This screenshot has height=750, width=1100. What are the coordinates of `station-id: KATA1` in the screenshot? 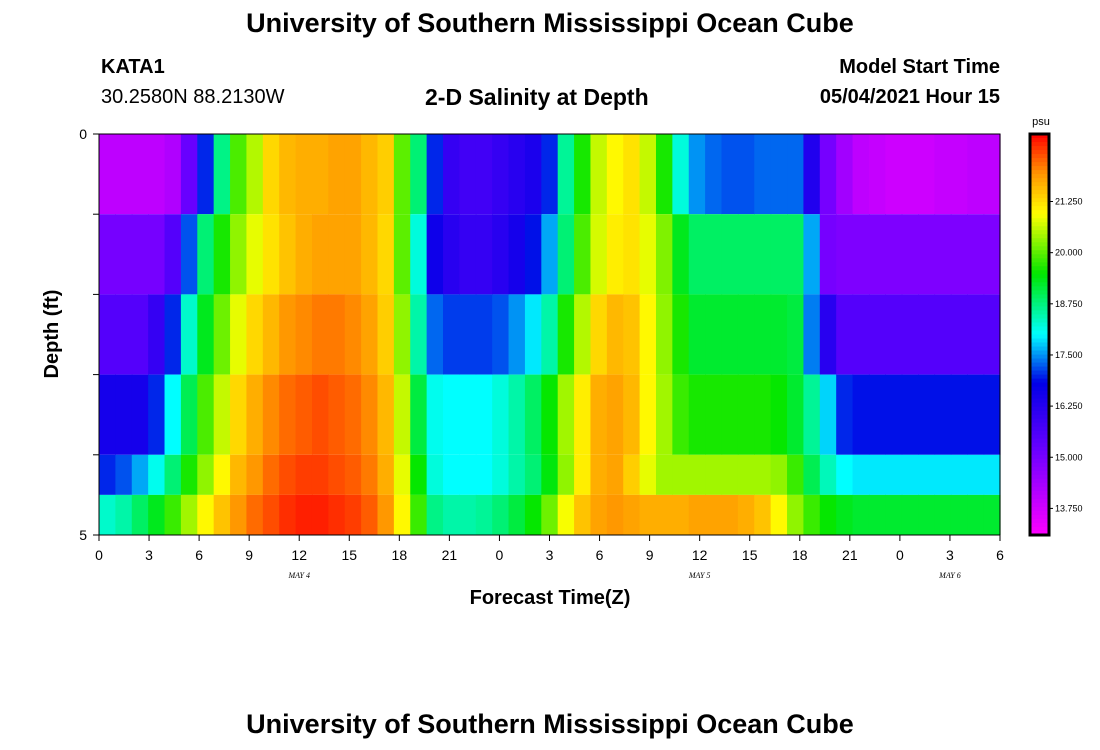 It's located at (133, 67).